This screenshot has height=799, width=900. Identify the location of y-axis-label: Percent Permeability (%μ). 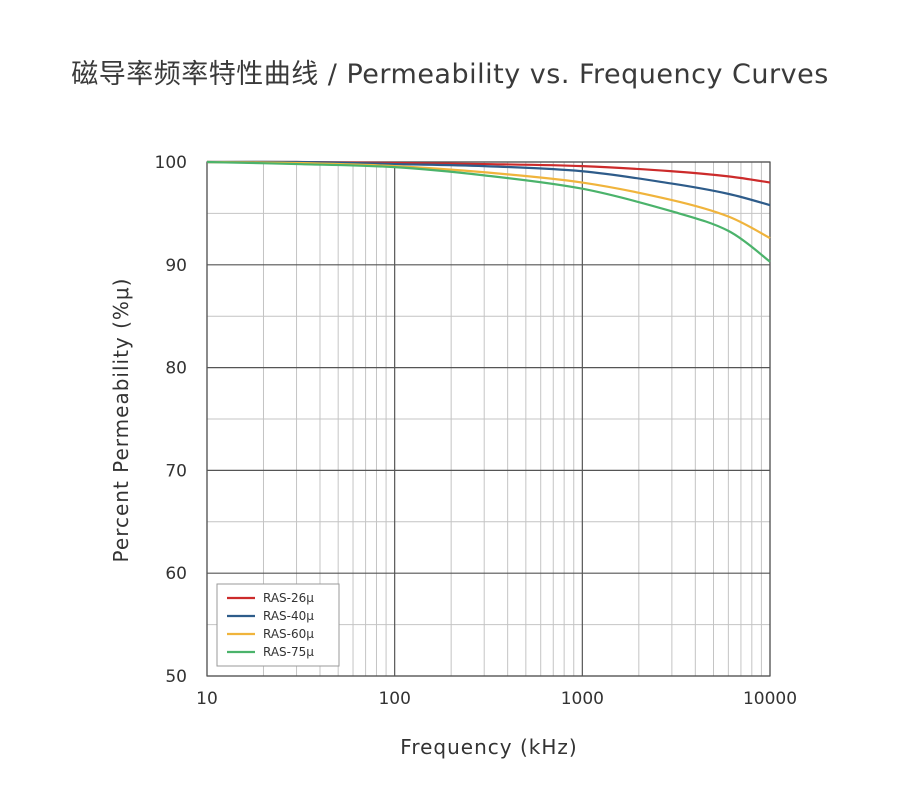
(121, 420).